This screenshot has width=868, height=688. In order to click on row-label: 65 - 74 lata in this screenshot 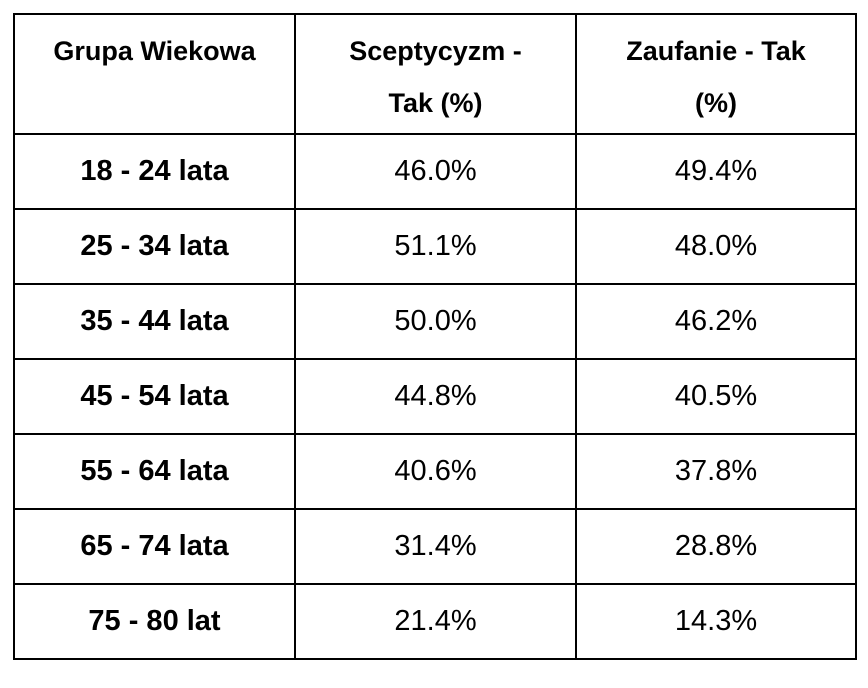, I will do `click(154, 546)`.